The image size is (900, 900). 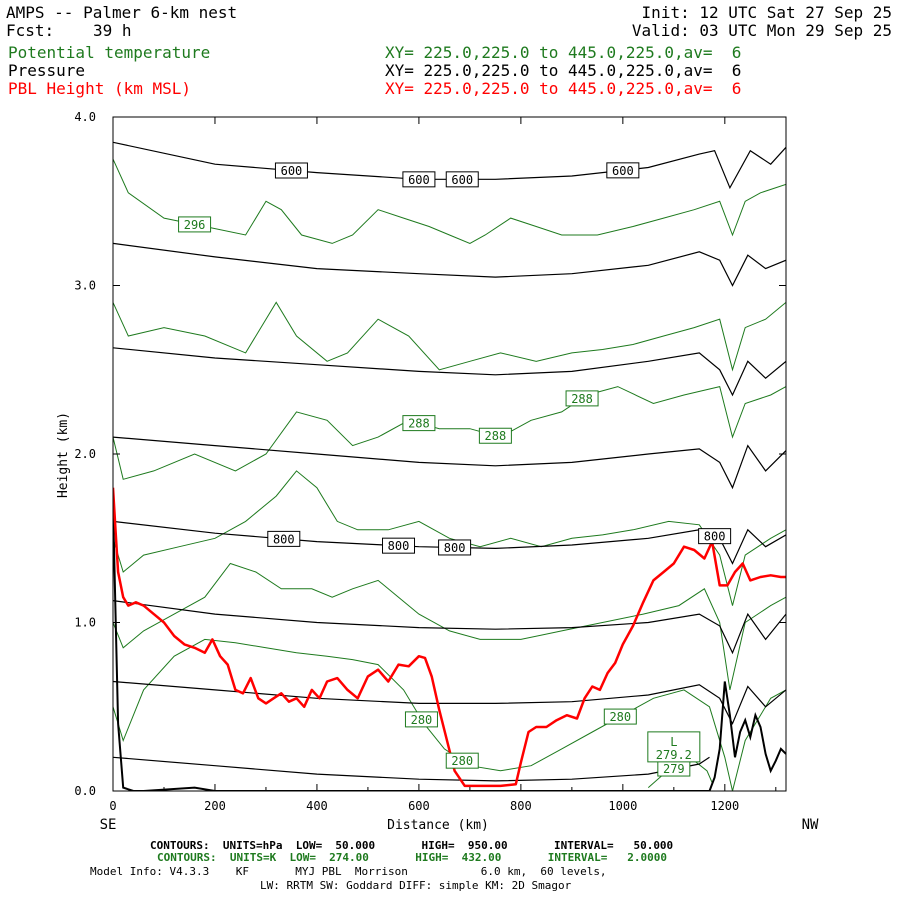 I want to click on low-marker-letter: L, so click(x=673, y=742).